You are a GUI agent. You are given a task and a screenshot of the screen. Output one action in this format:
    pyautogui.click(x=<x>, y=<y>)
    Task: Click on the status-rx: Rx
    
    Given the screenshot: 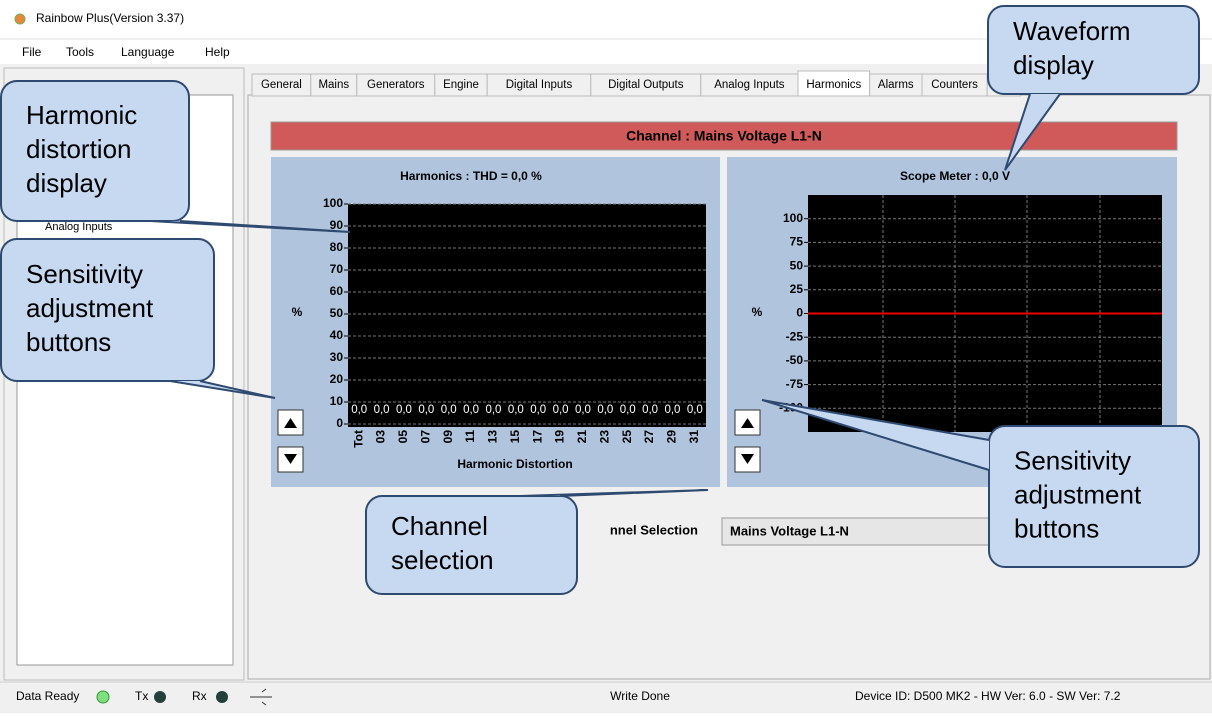 What is the action you would take?
    pyautogui.click(x=199, y=696)
    